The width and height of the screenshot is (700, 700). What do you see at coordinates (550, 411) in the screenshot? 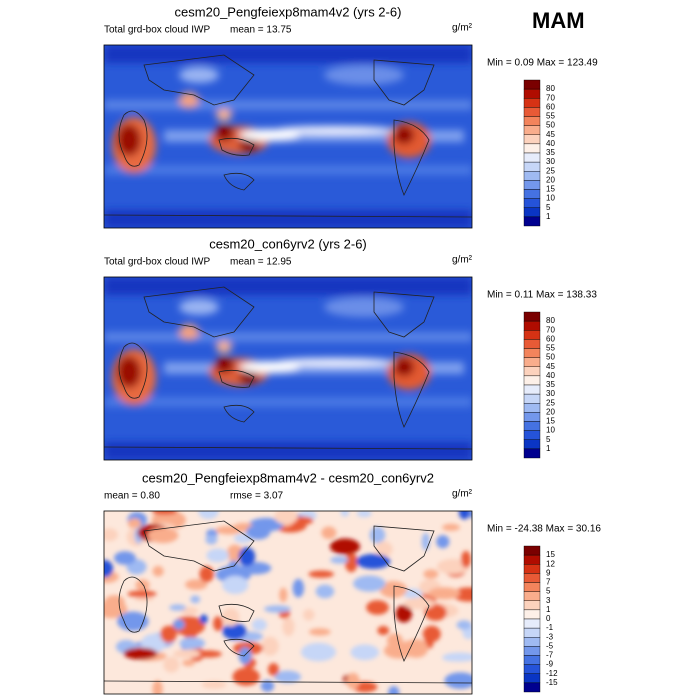
I see `colorbar-label: 20` at bounding box center [550, 411].